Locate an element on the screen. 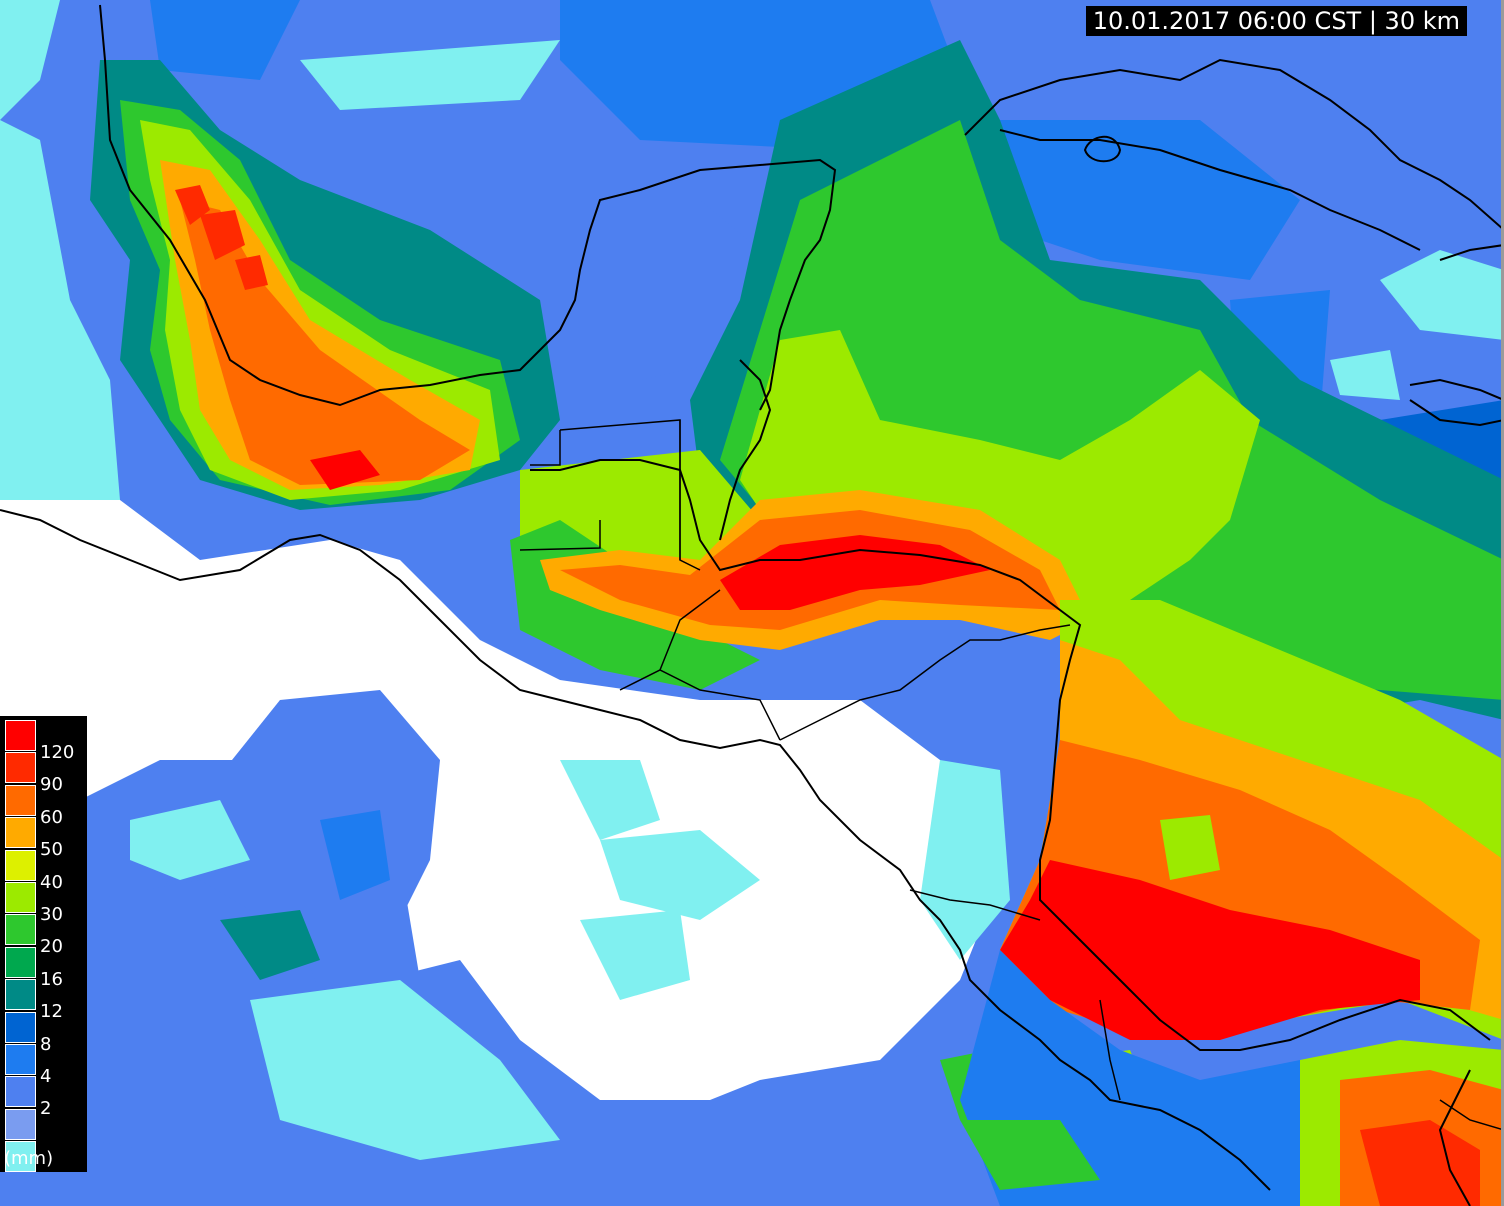 The width and height of the screenshot is (1504, 1206). legend-label: 4 is located at coordinates (46, 1076).